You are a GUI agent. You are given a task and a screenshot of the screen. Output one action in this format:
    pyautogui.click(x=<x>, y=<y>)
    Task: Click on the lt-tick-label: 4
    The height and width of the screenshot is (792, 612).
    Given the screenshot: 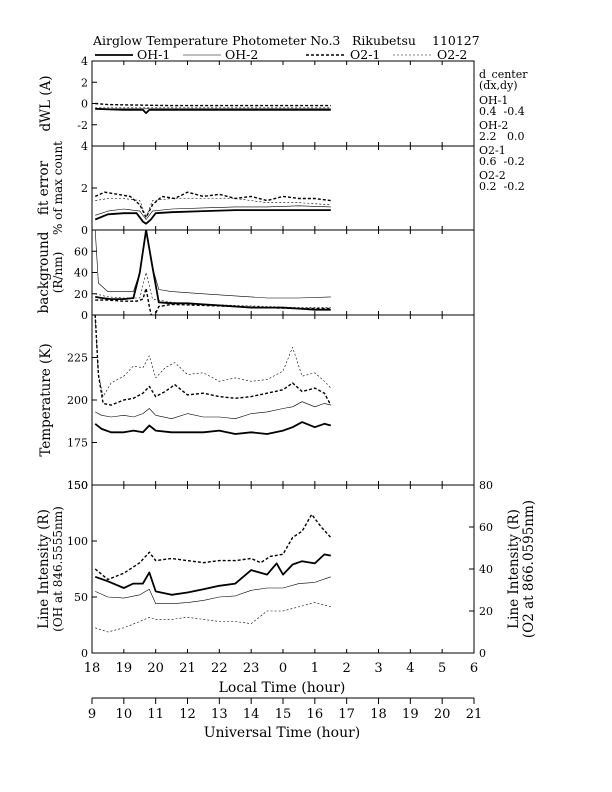 What is the action you would take?
    pyautogui.click(x=410, y=668)
    